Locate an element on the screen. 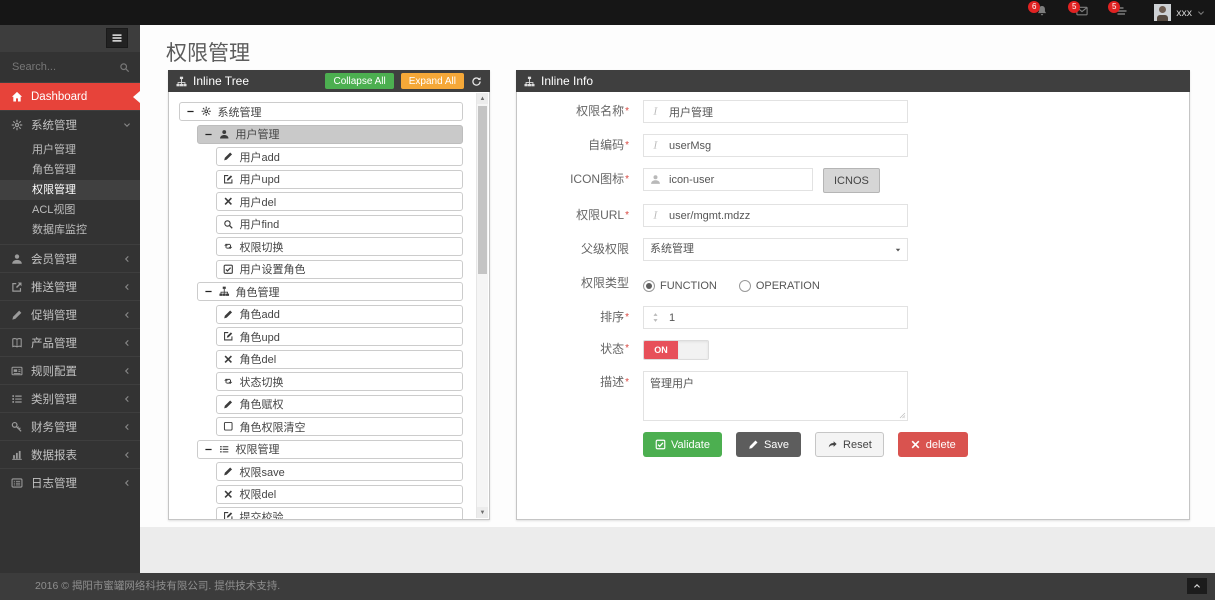 The image size is (1215, 600). tree-leaf-node: 提交校验 is located at coordinates (339, 513).